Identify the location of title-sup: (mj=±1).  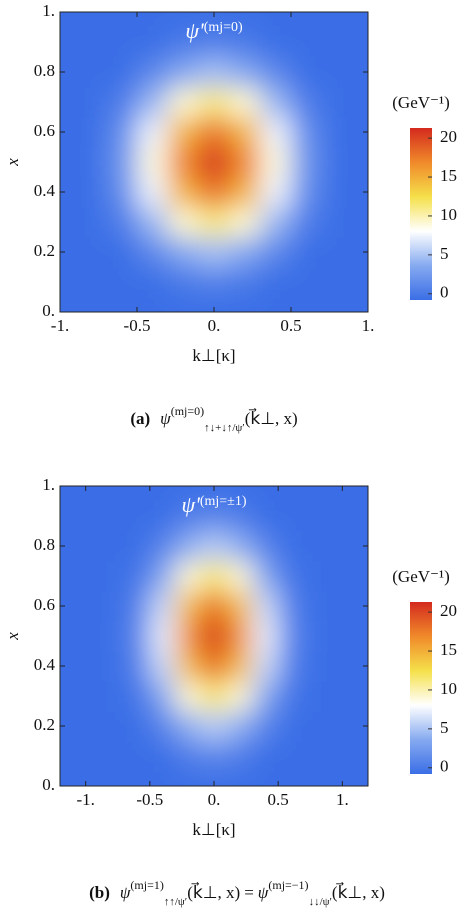
(223, 501).